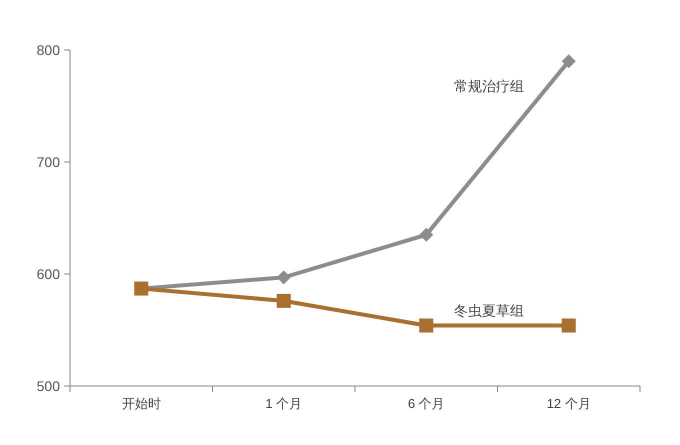 The image size is (680, 445). Describe the element at coordinates (568, 403) in the screenshot. I see `x-tick-label: 12 个月` at that location.